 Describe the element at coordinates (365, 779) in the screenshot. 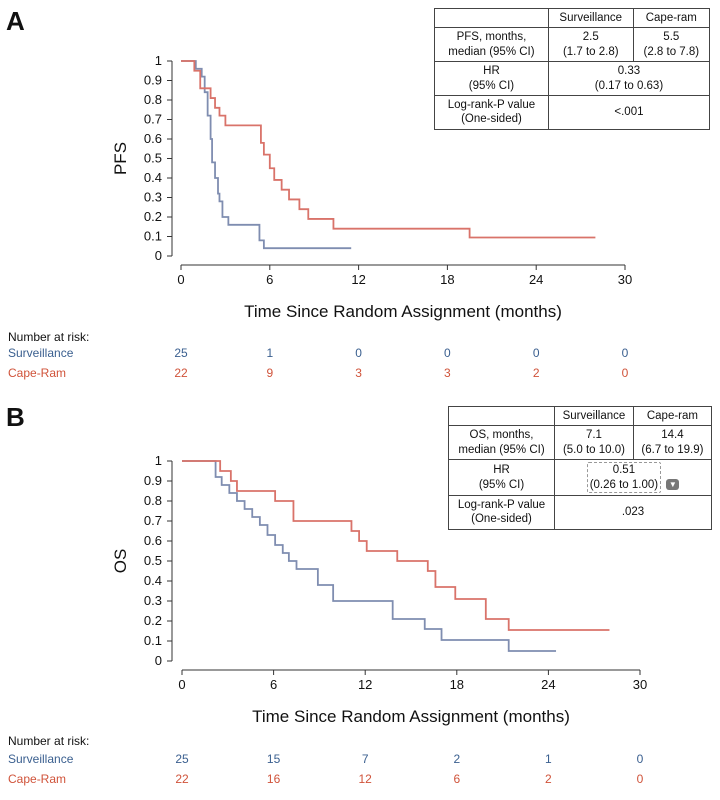

I see `risk-count: 12` at that location.